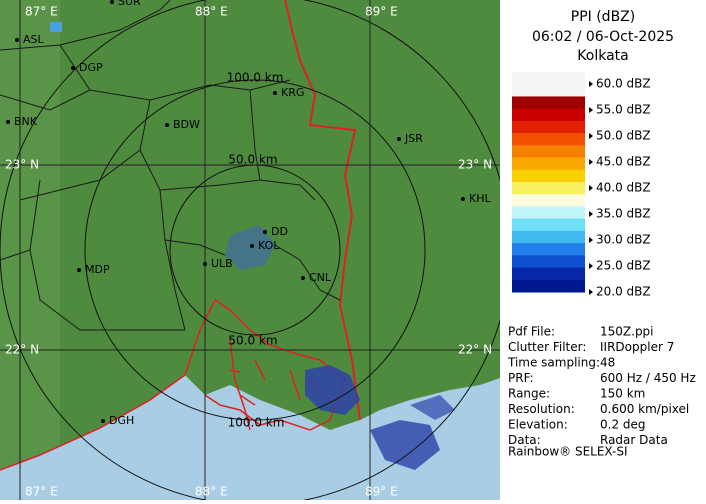 The height and width of the screenshot is (504, 706). I want to click on legend-label: 55.0 dBZ, so click(623, 110).